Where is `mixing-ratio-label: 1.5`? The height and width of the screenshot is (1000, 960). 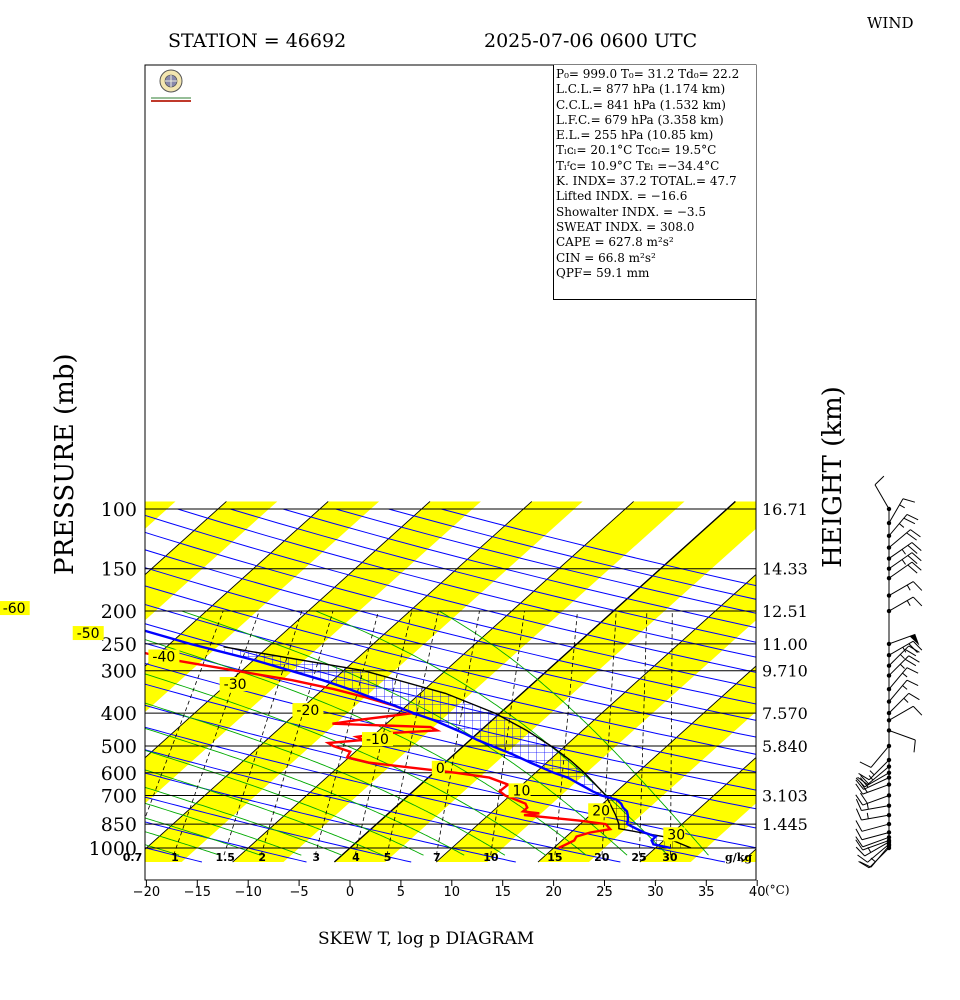
mixing-ratio-label: 1.5 is located at coordinates (225, 857).